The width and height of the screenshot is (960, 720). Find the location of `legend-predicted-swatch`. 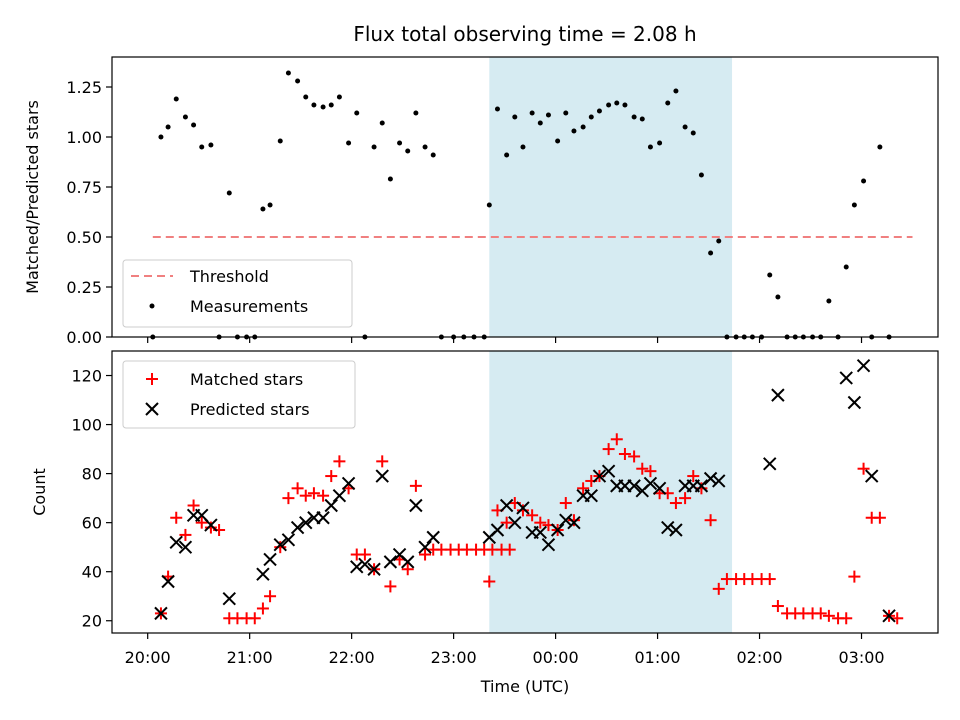

legend-predicted-swatch is located at coordinates (152, 409).